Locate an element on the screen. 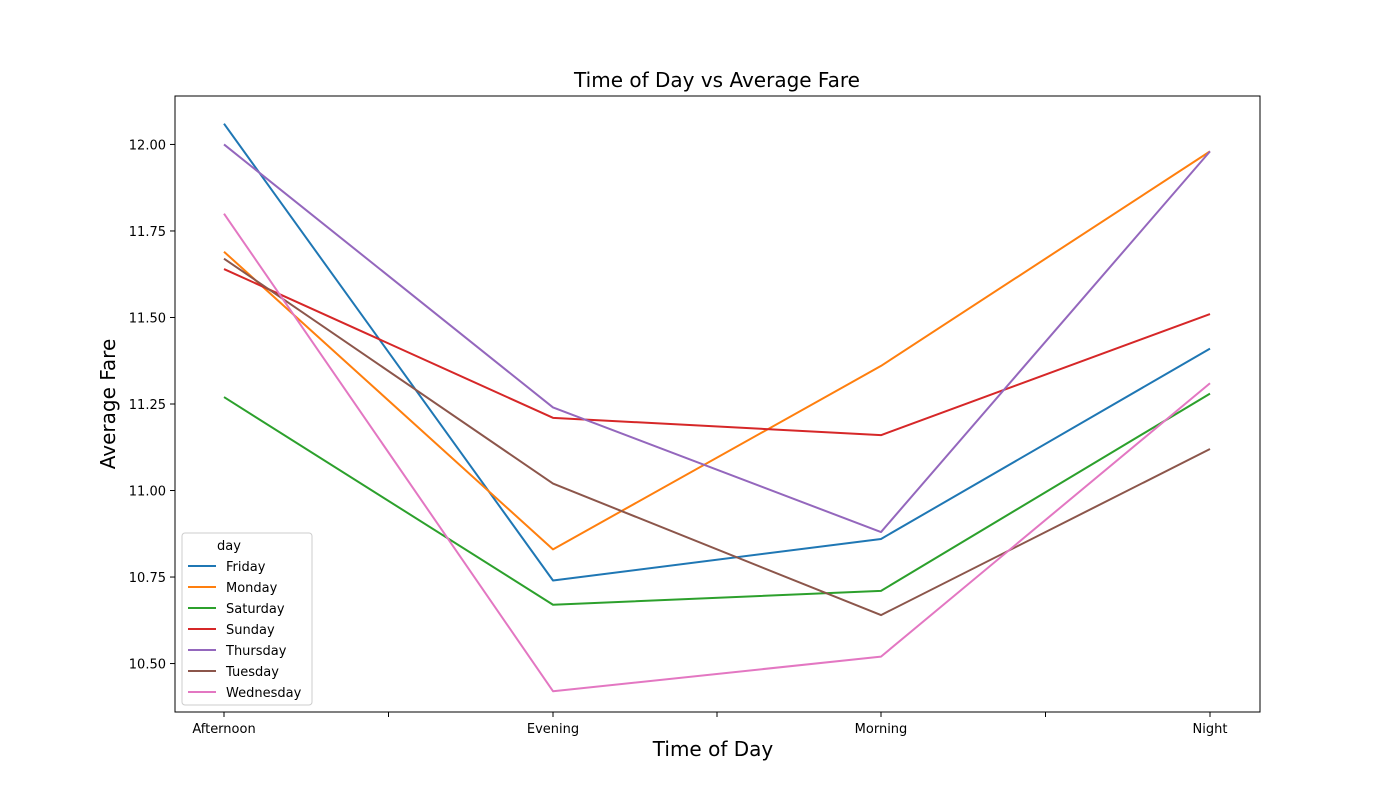 Image resolution: width=1400 pixels, height=800 pixels. x-tick-label: Night is located at coordinates (1210, 729).